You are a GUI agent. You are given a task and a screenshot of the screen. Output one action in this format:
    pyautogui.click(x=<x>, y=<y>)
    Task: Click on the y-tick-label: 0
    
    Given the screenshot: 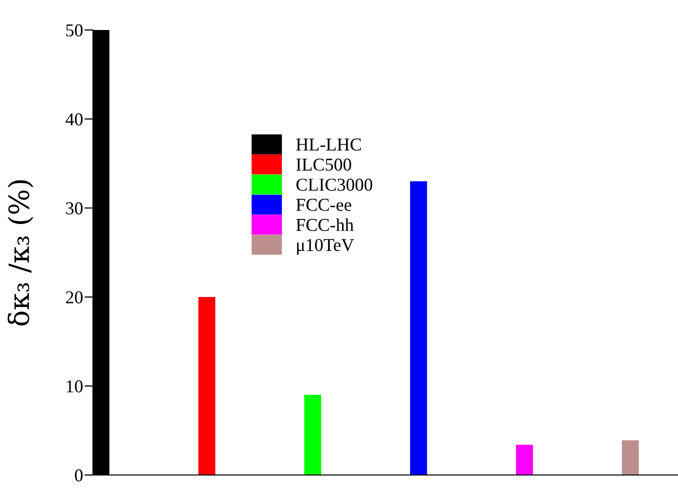 What is the action you would take?
    pyautogui.click(x=78, y=475)
    